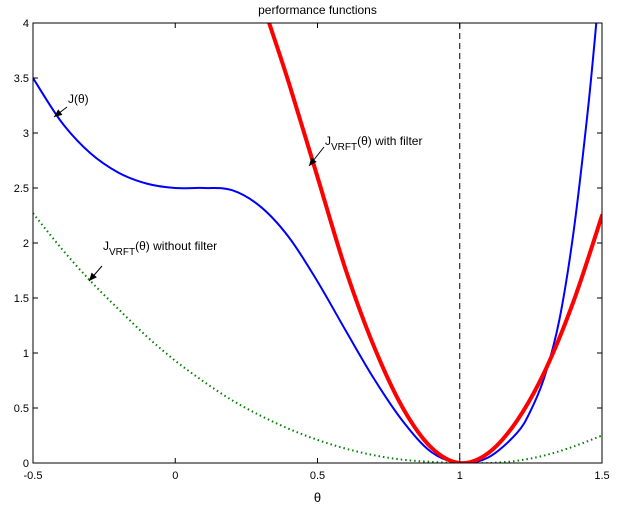  Describe the element at coordinates (176, 246) in the screenshot. I see `annotation-label-tail: (θ) without filter` at that location.